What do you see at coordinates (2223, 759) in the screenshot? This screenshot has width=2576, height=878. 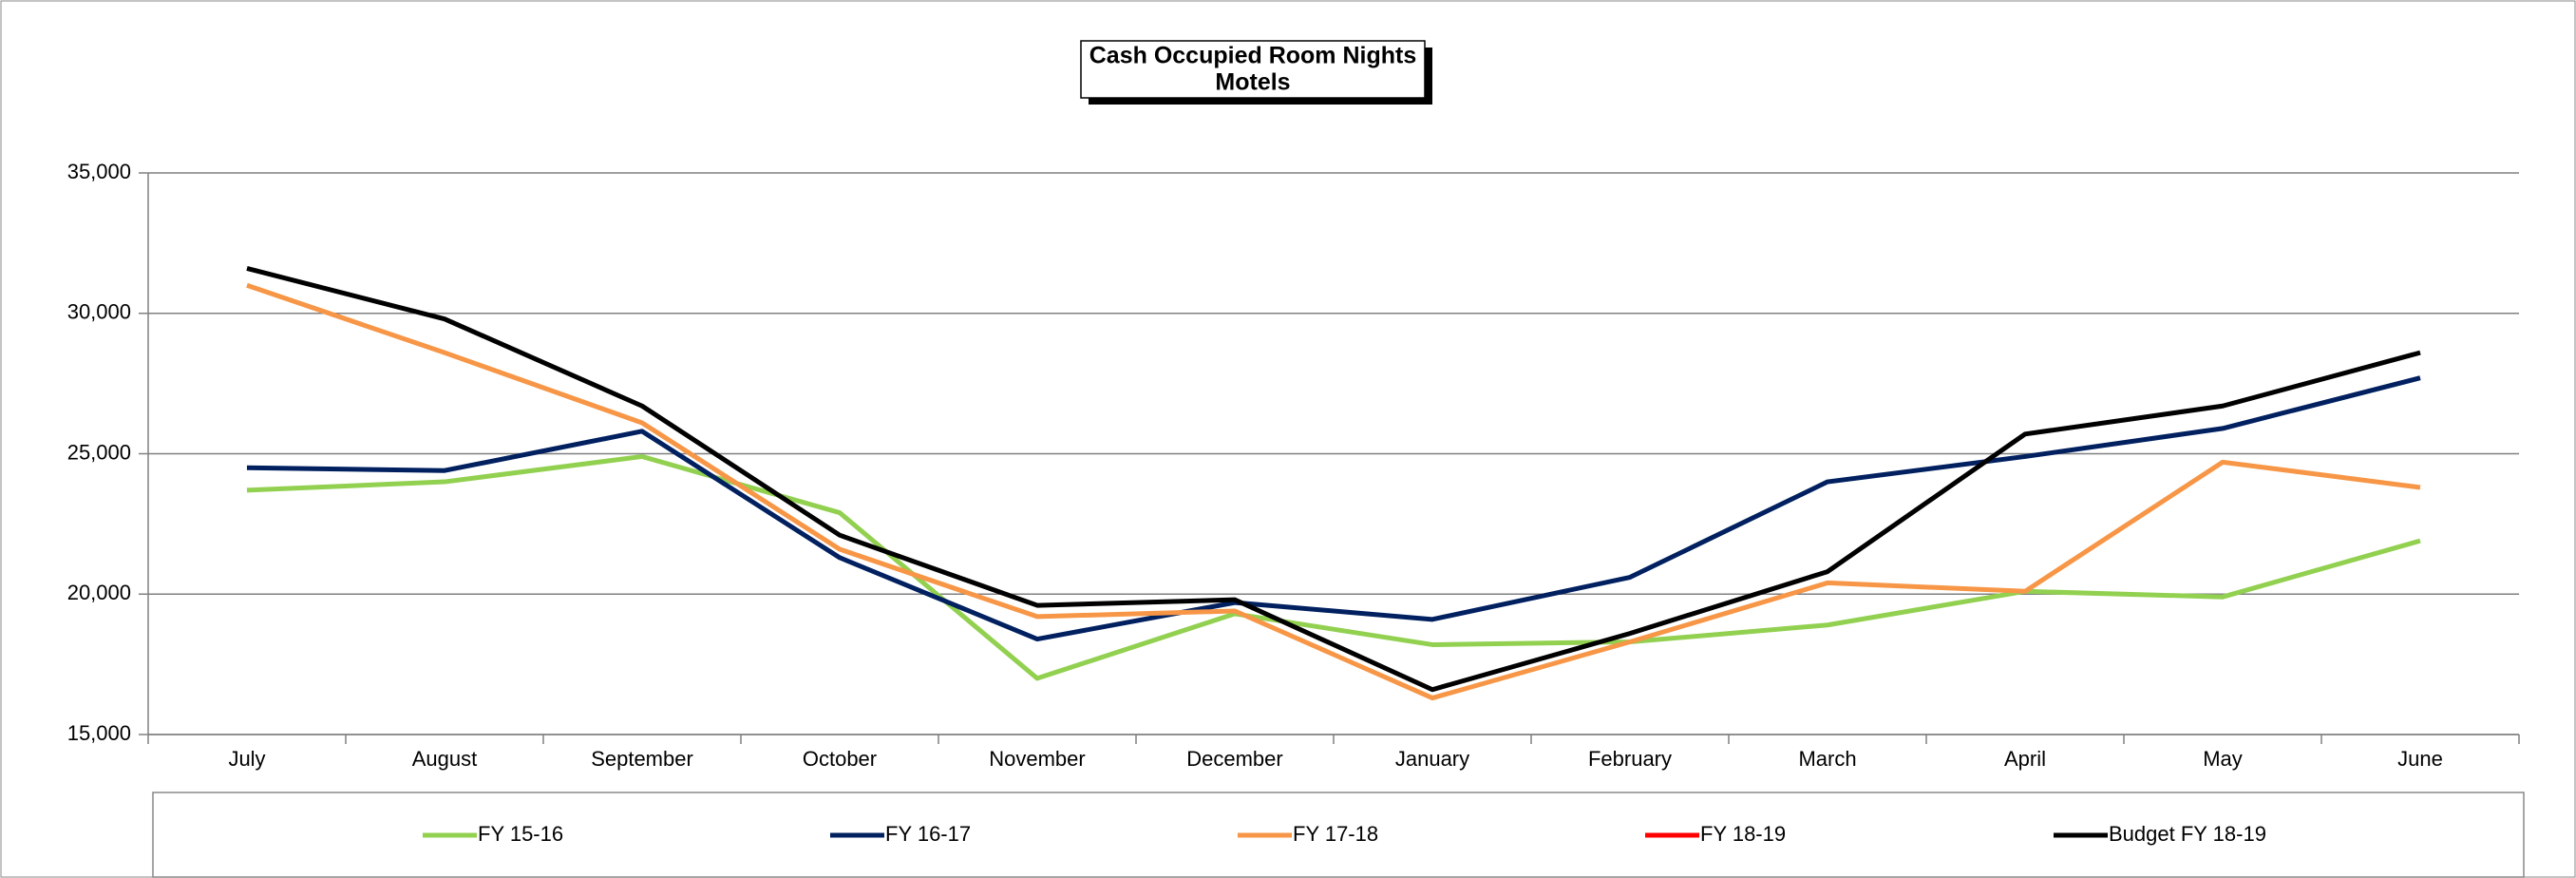 I see `x-tick-label: May` at bounding box center [2223, 759].